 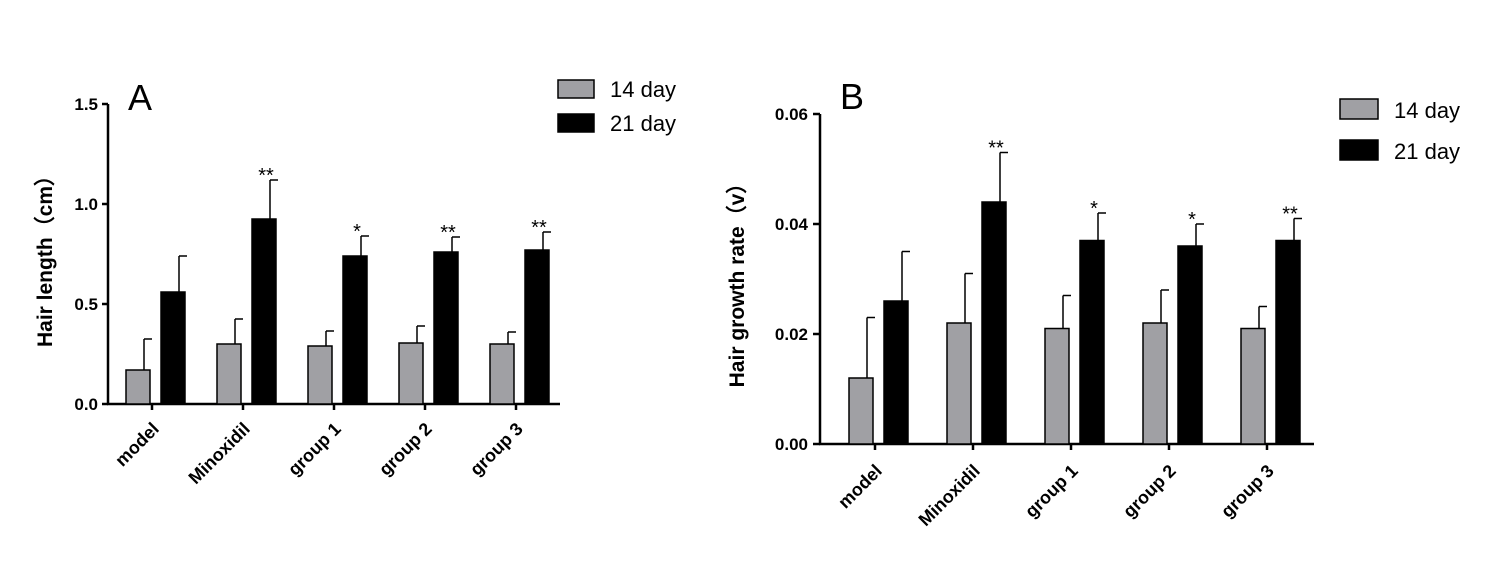 What do you see at coordinates (791, 334) in the screenshot?
I see `y-tick-label: 0.02` at bounding box center [791, 334].